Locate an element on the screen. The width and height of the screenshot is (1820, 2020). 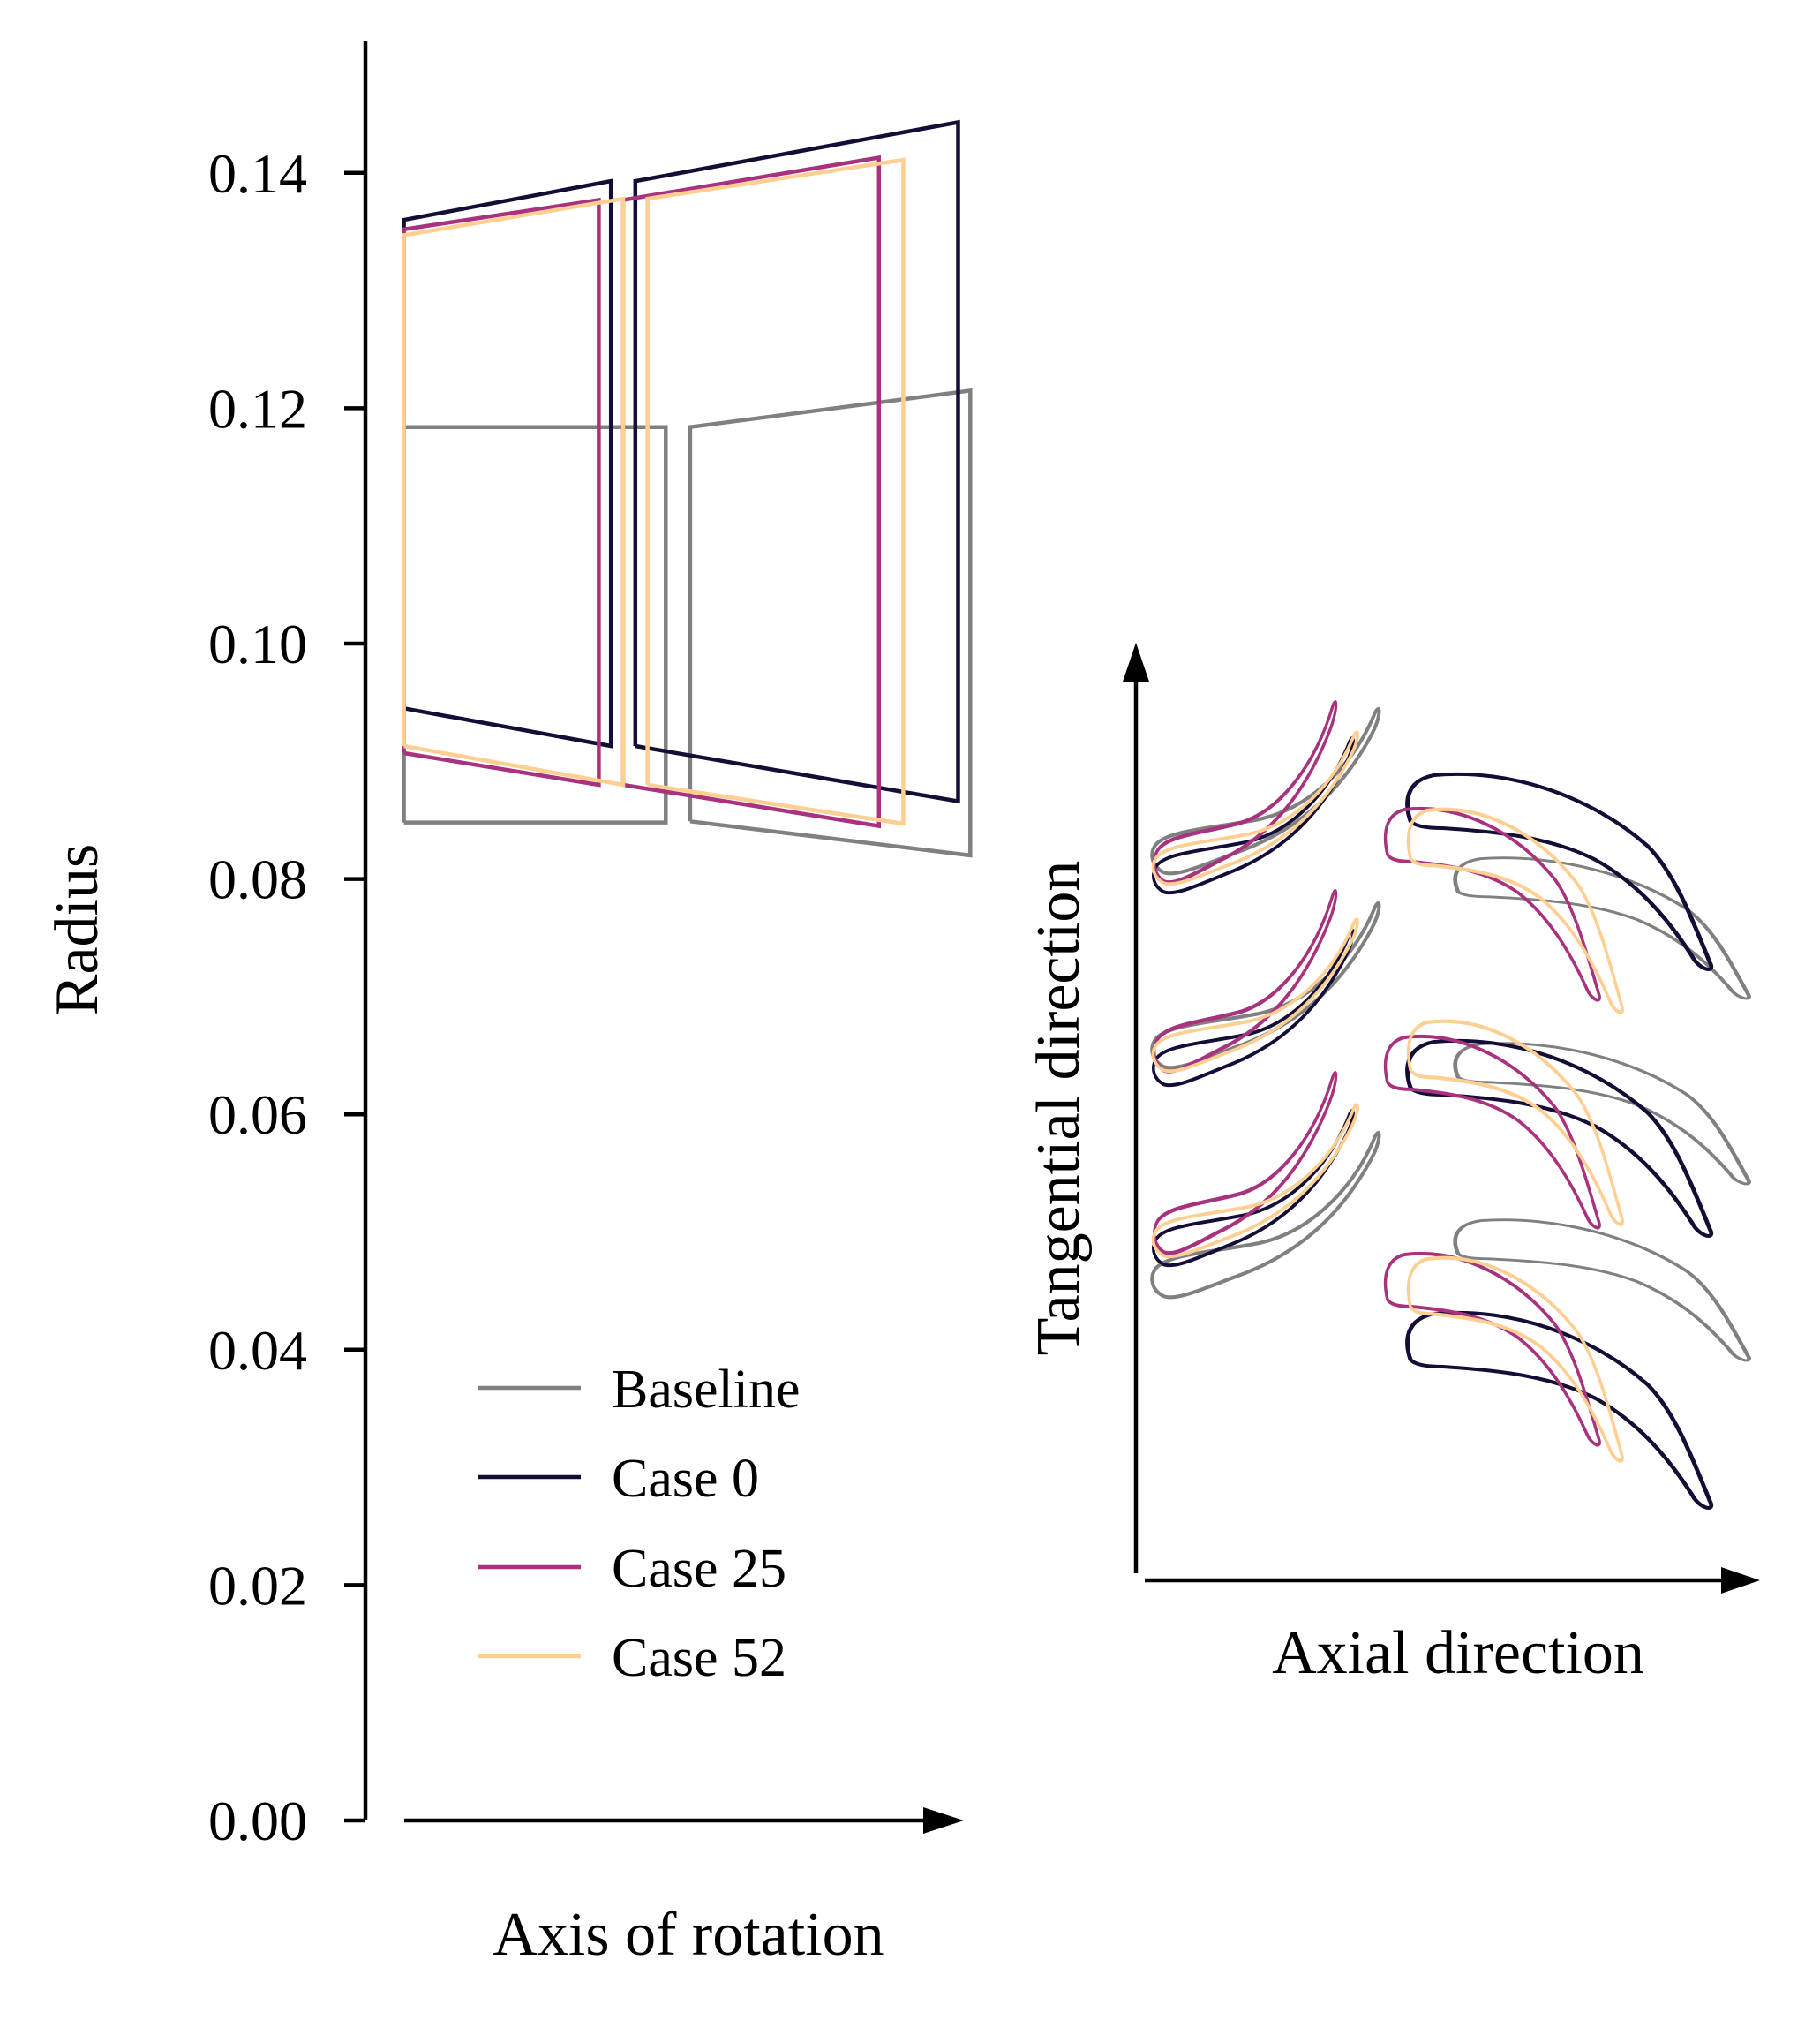
legend: Baseline Case 0 Case 25 Case 52 is located at coordinates (639, 1524).